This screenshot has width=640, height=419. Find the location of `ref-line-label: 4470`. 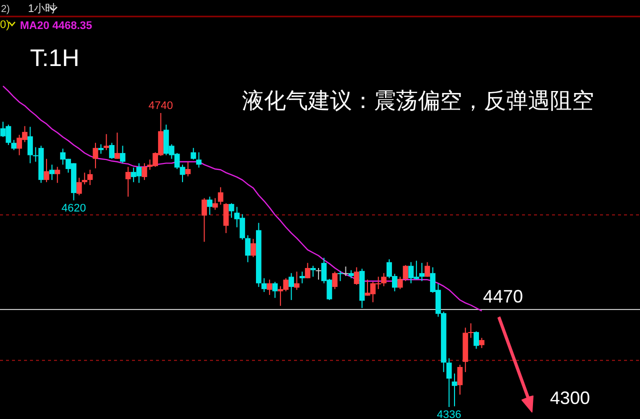

ref-line-label: 4470 is located at coordinates (503, 296).